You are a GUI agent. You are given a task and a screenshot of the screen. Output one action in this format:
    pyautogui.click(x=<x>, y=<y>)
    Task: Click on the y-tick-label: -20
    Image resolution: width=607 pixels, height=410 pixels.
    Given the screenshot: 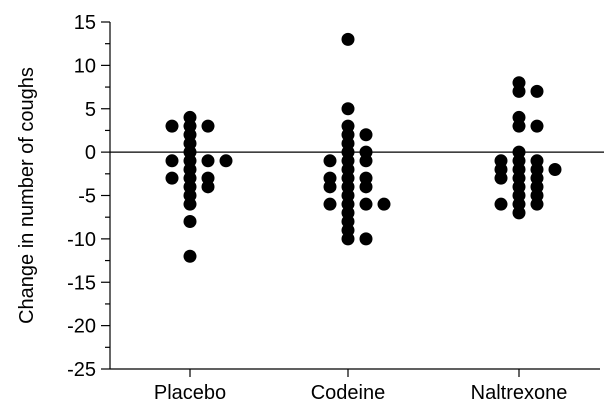 What is the action you would take?
    pyautogui.click(x=81, y=327)
    